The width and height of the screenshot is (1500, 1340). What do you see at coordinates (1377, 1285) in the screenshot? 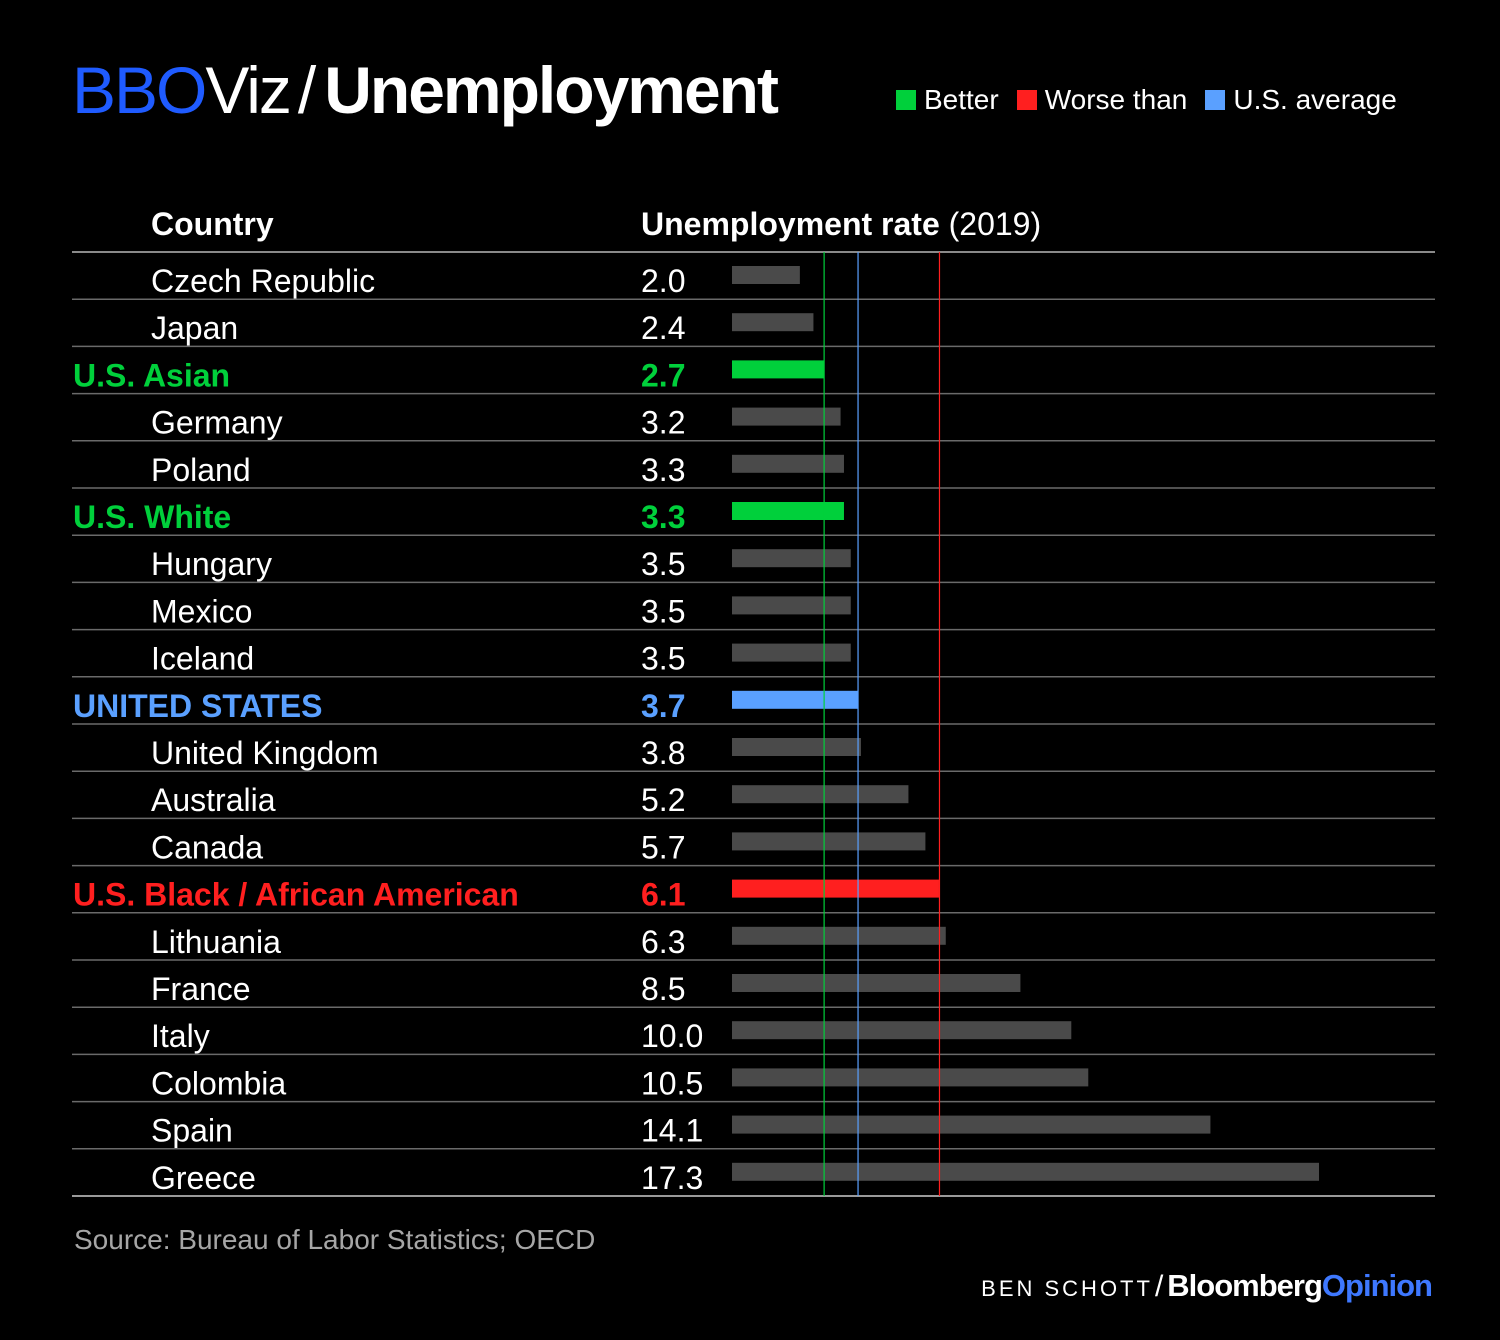
I see `publisher-opinion: Opinion` at bounding box center [1377, 1285].